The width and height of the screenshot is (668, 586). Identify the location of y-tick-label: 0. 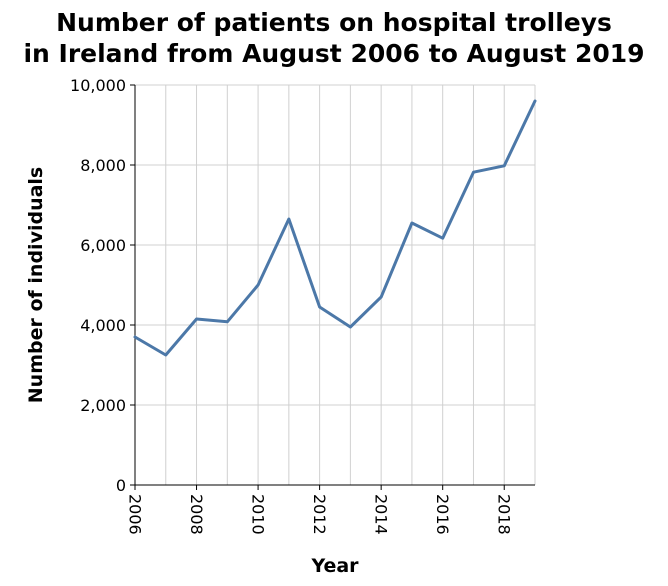
(121, 485).